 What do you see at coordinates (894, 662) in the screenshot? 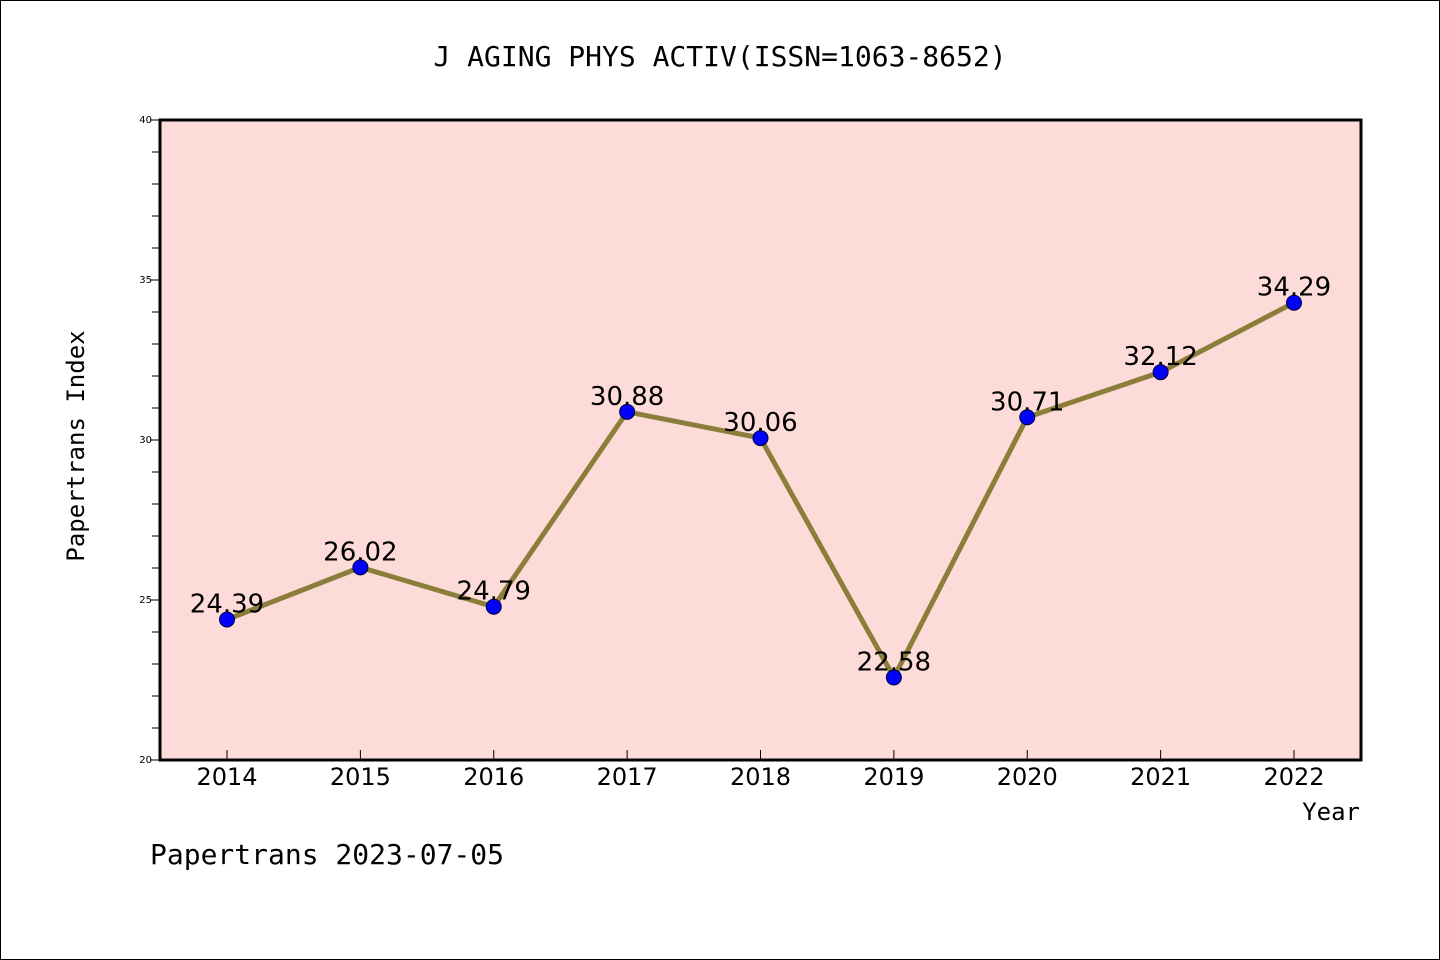
I see `data-label: 22.58` at bounding box center [894, 662].